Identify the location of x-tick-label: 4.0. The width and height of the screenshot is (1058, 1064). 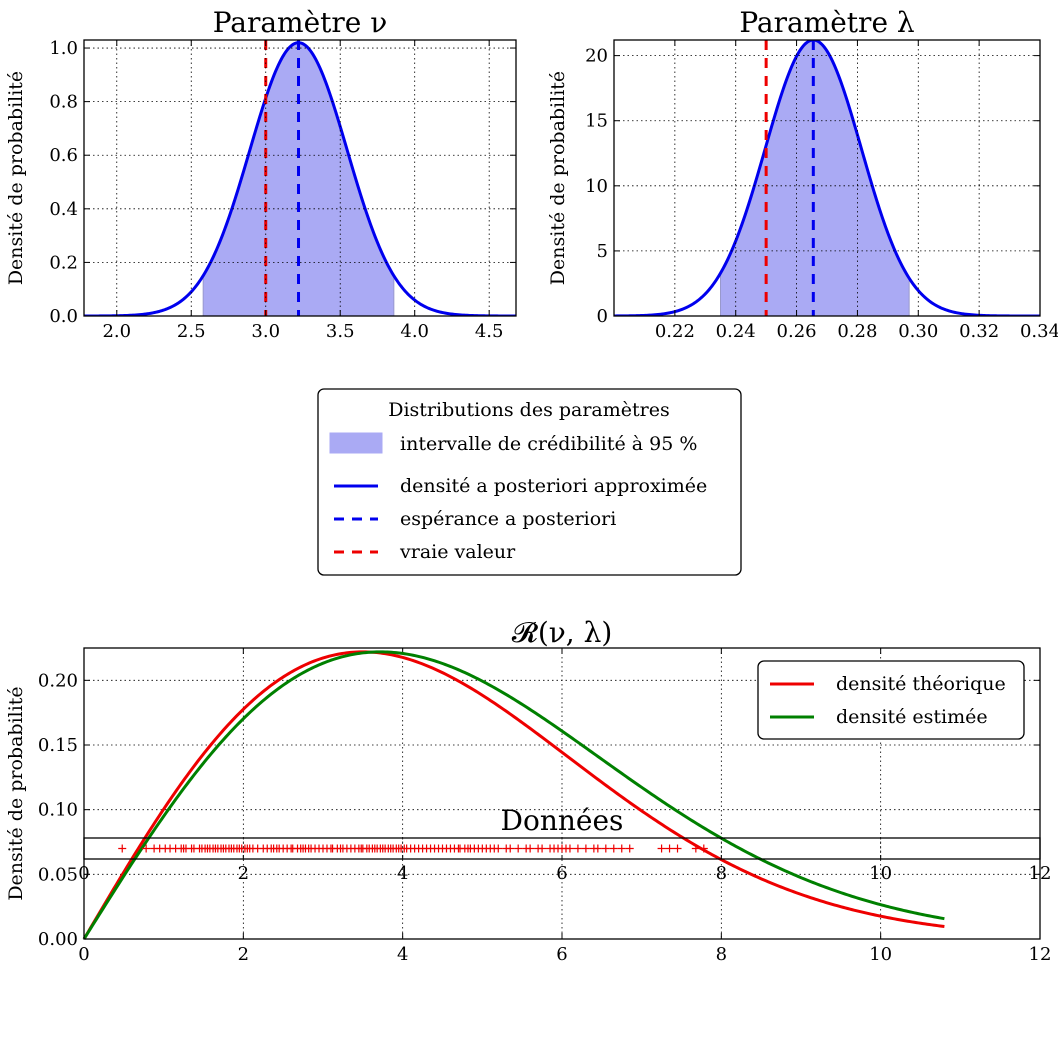
(414, 331).